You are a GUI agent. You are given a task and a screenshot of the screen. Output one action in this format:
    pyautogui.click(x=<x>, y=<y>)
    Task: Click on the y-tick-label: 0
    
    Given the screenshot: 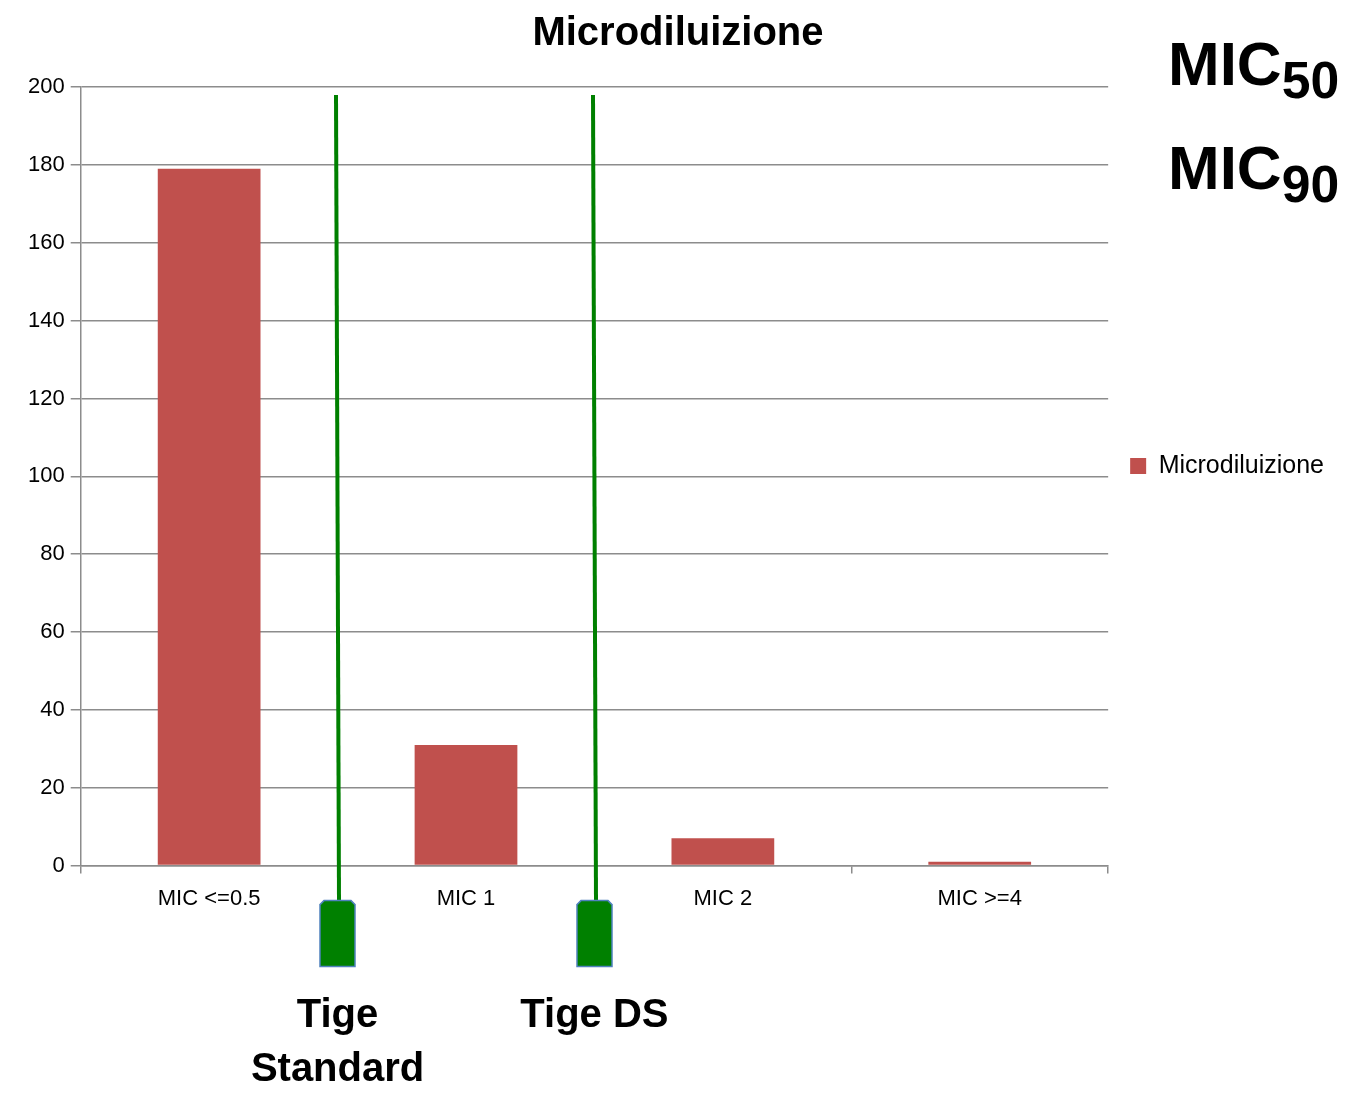 What is the action you would take?
    pyautogui.click(x=58, y=864)
    